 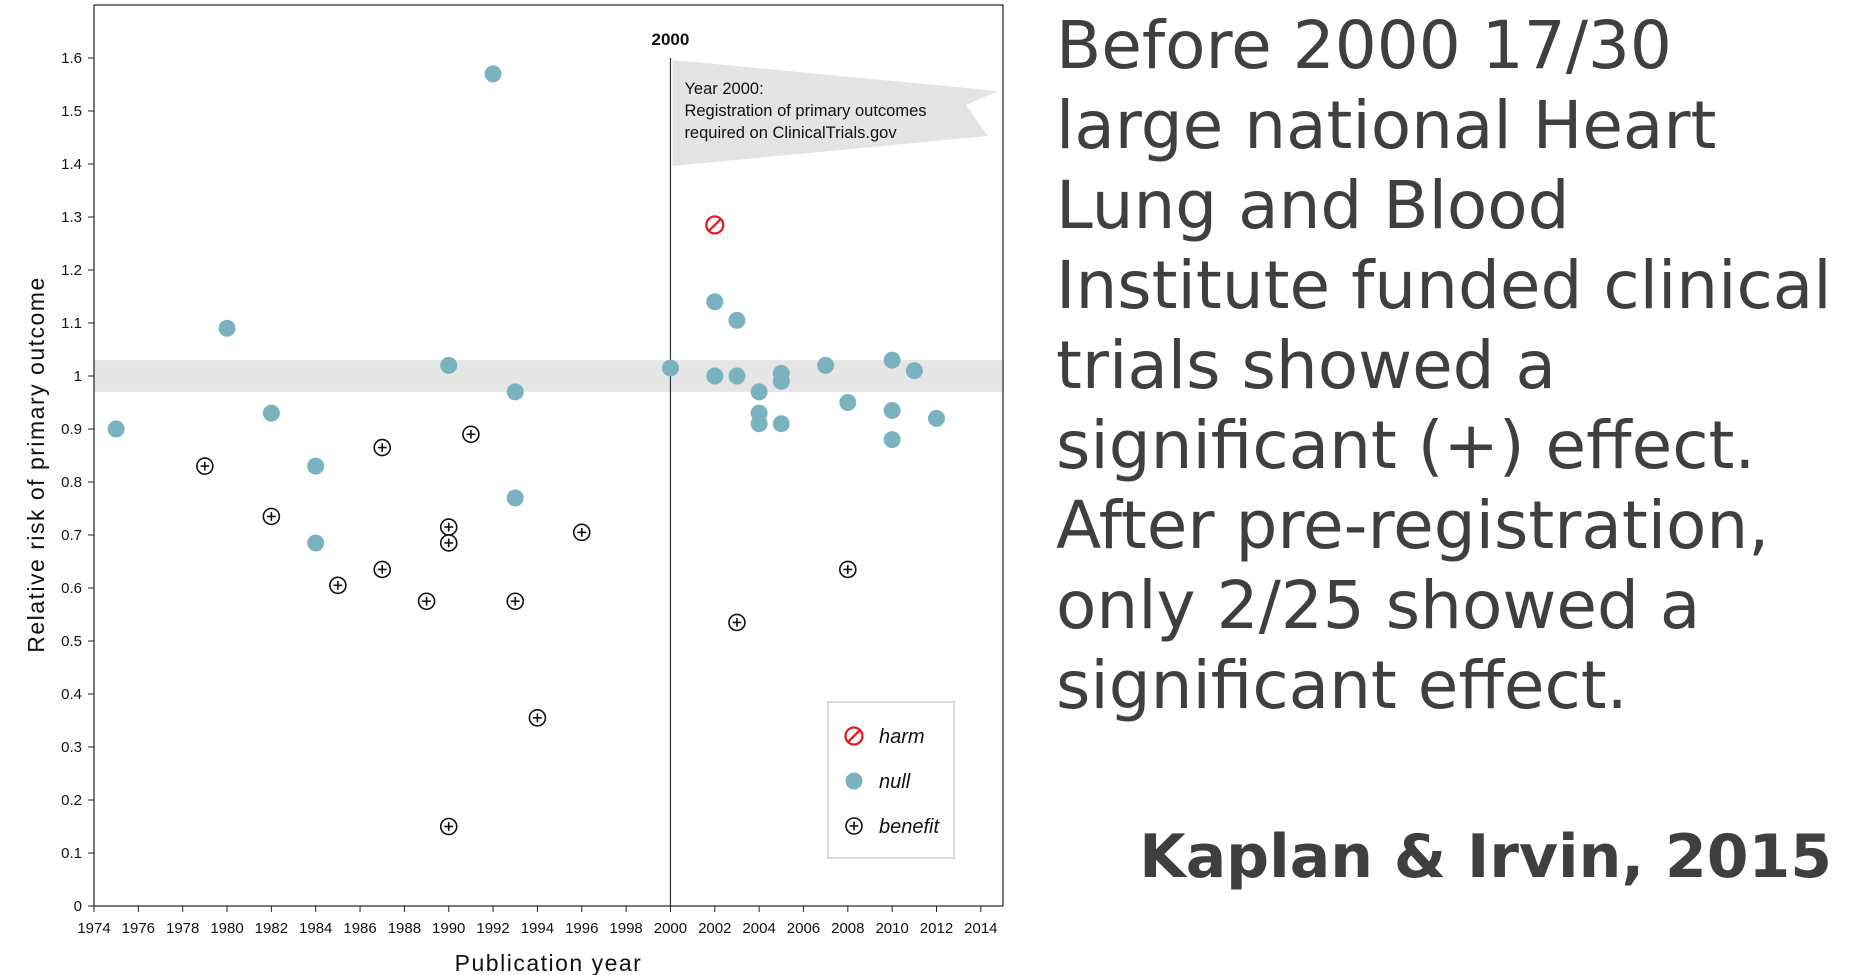 What do you see at coordinates (271, 928) in the screenshot?
I see `x-tick-label: 1982` at bounding box center [271, 928].